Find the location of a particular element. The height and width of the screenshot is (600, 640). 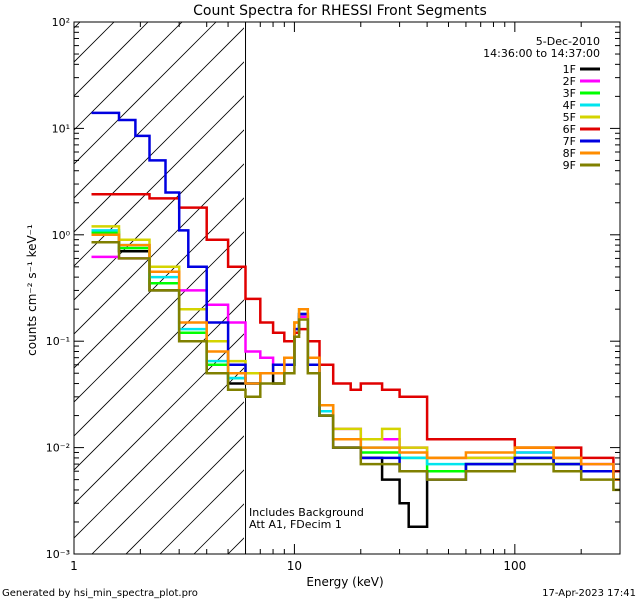

y-axis-label: counts cm⁻² s⁻¹ keV⁻¹ is located at coordinates (32, 290).